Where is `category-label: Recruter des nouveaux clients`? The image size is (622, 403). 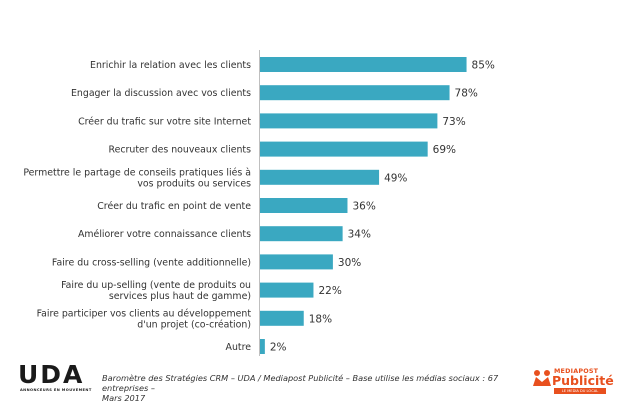
category-label: Recruter des nouveaux clients is located at coordinates (180, 150).